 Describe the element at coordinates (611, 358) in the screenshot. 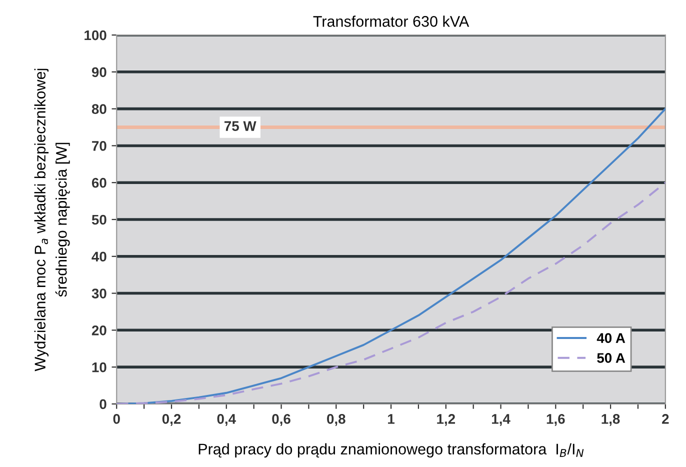

I see `legend-label: 50 A` at that location.